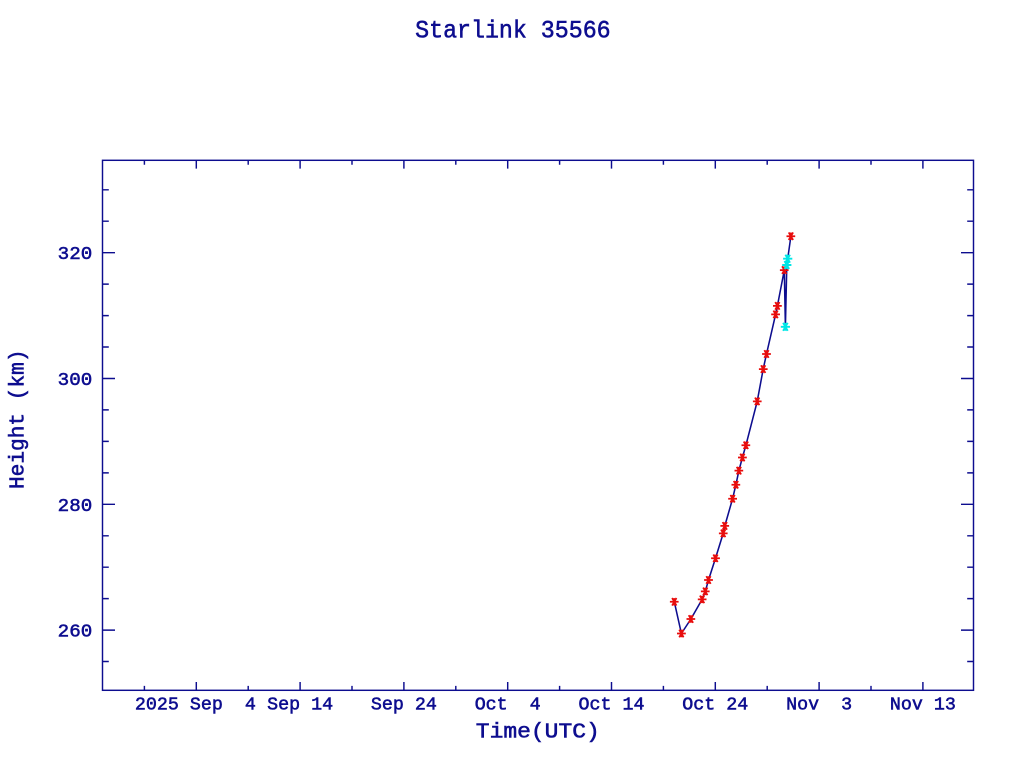 The height and width of the screenshot is (768, 1024). Describe the element at coordinates (819, 705) in the screenshot. I see `svg-text: Nov 3` at that location.